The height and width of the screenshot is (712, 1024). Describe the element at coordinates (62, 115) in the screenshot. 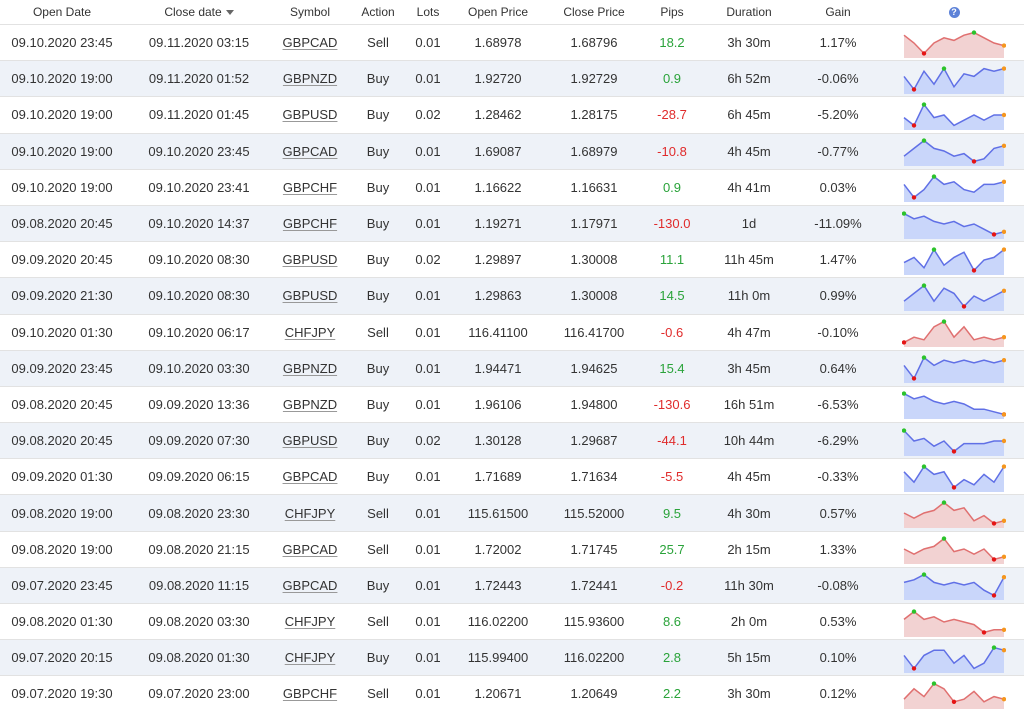

I see `open-date-cell-text: 09.10.2020 19:00` at that location.